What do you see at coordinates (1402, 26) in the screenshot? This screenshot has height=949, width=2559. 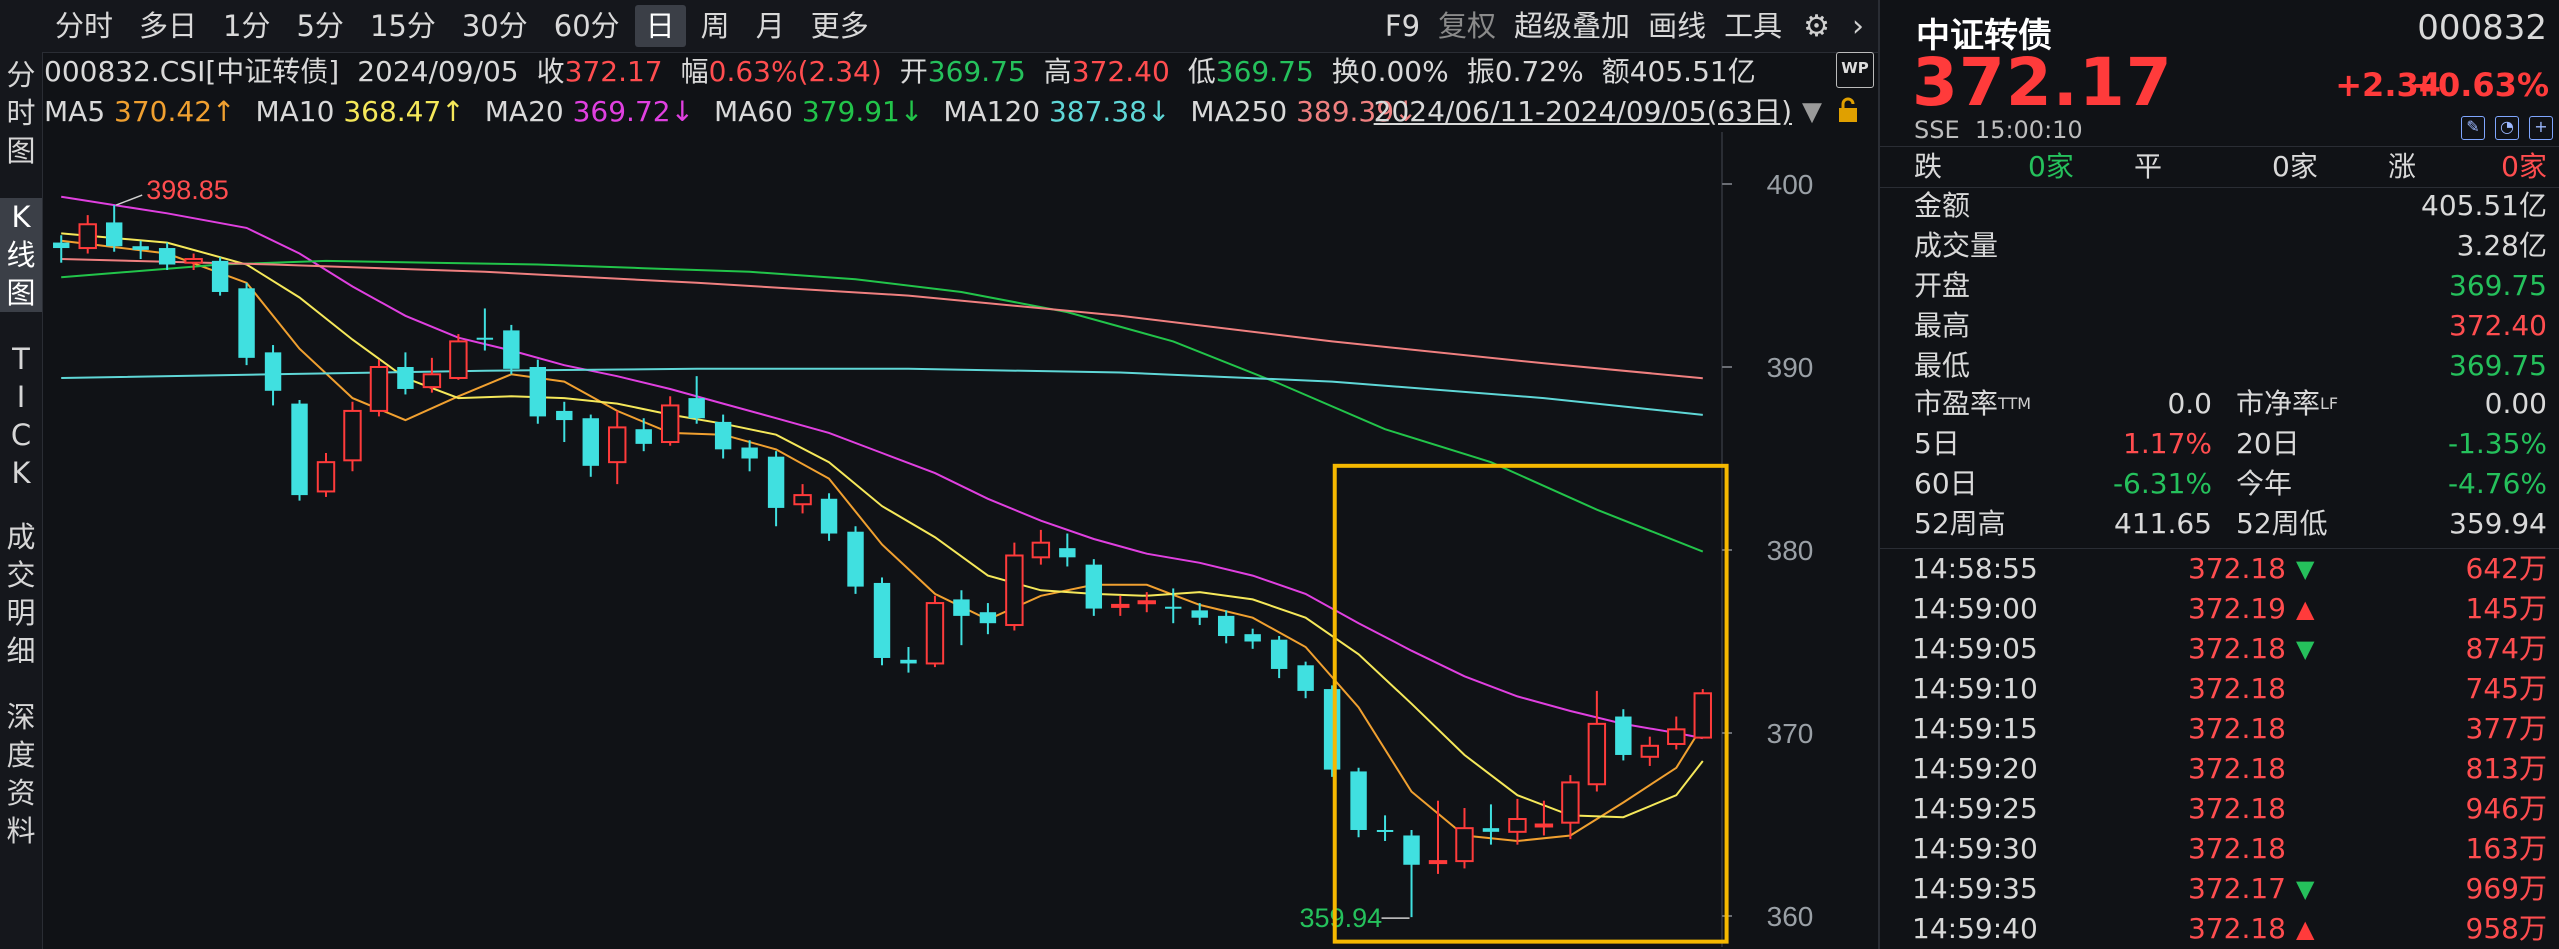 I see `tool-button-0: F9` at bounding box center [1402, 26].